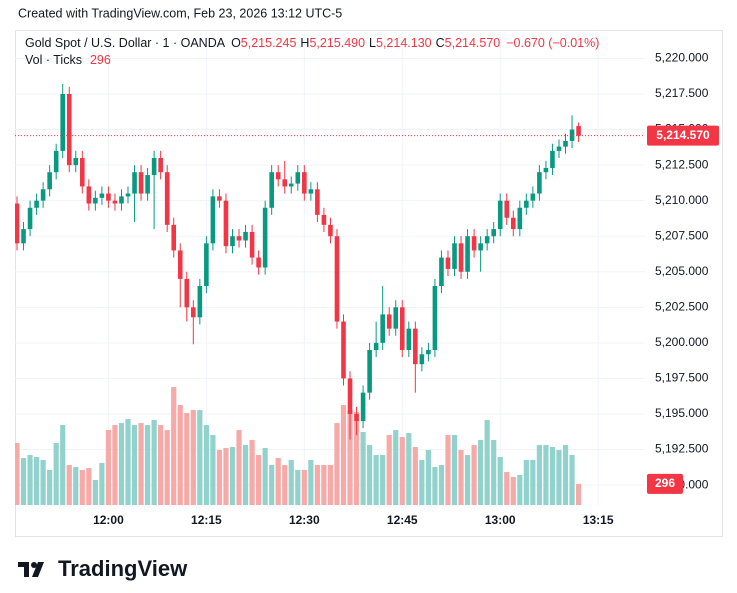 This screenshot has width=737, height=593. Describe the element at coordinates (53, 60) in the screenshot. I see `volume-title: Vol · Ticks` at that location.